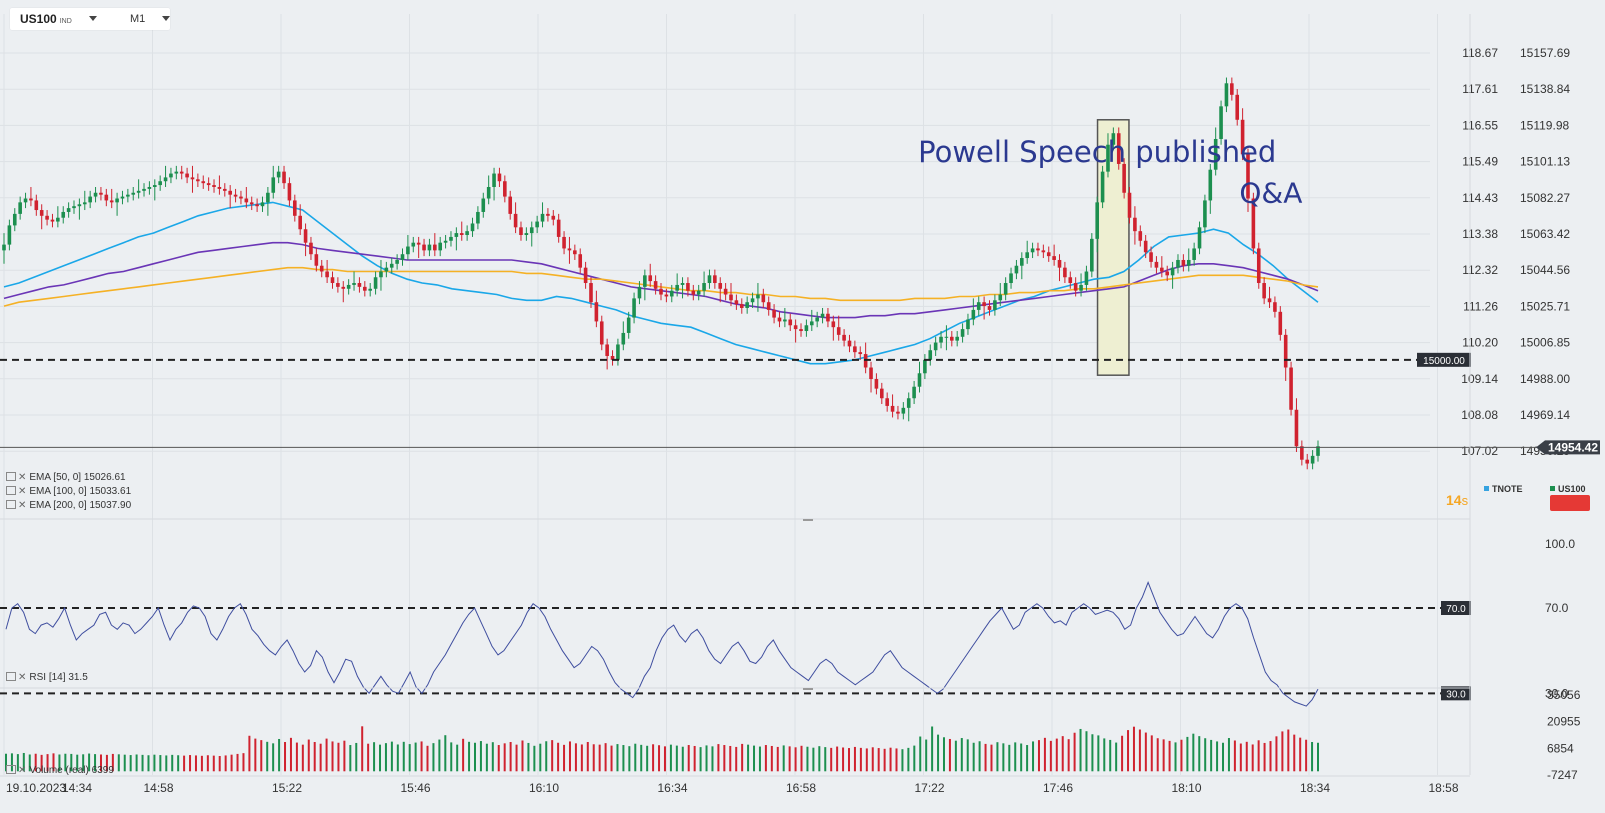  What do you see at coordinates (800, 403) in the screenshot?
I see `price-levels: 15000.00 14954.42` at bounding box center [800, 403].